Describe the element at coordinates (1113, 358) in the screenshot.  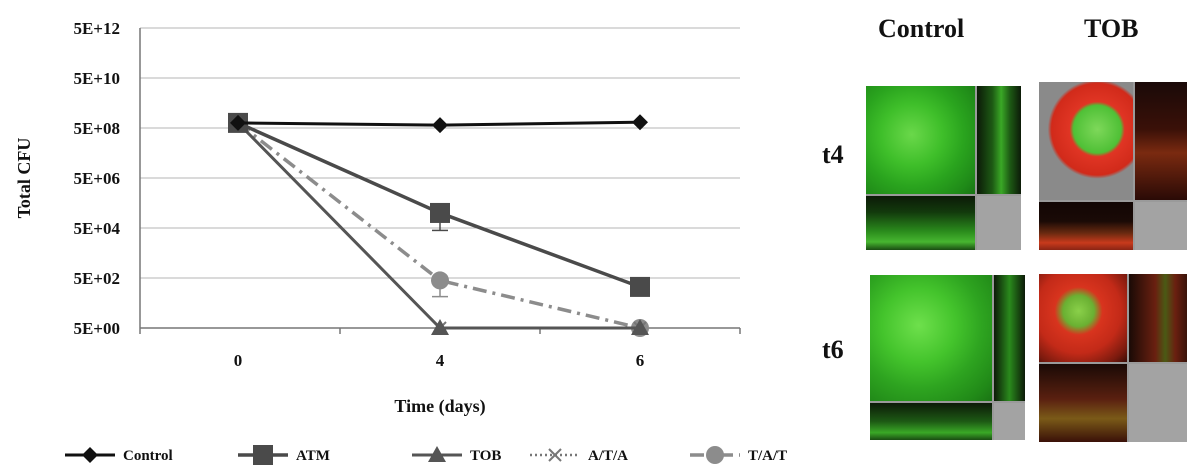
I see `tob-t6-image` at that location.